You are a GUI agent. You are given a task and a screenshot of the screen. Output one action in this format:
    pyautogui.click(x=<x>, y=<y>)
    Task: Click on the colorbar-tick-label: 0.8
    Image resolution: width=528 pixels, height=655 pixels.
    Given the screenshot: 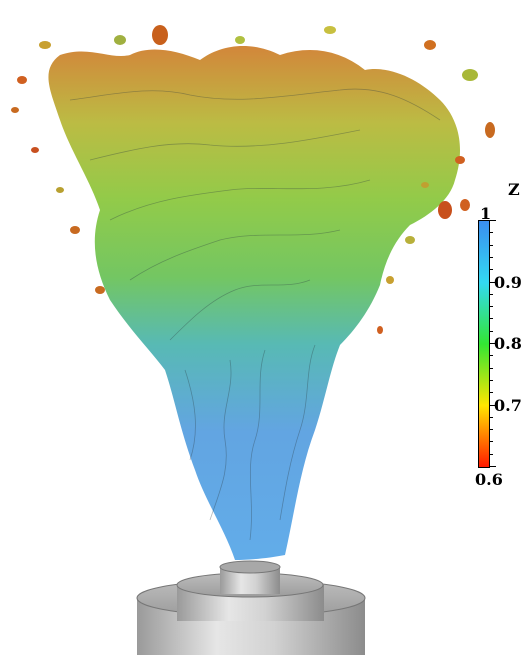 What is the action you would take?
    pyautogui.click(x=508, y=343)
    